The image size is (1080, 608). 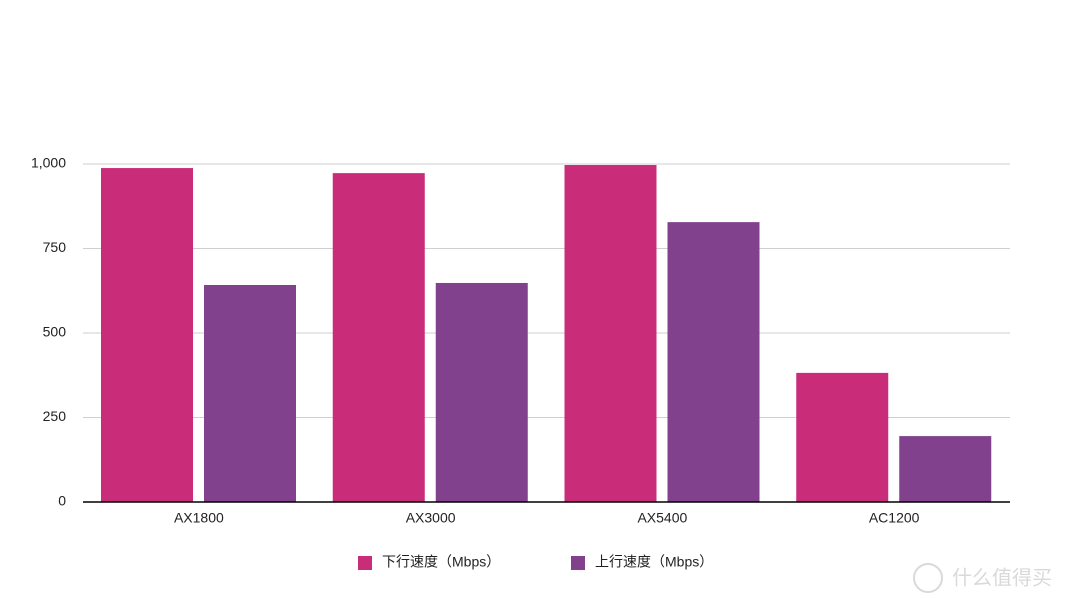 I want to click on y-tick-label: 250, so click(x=55, y=416).